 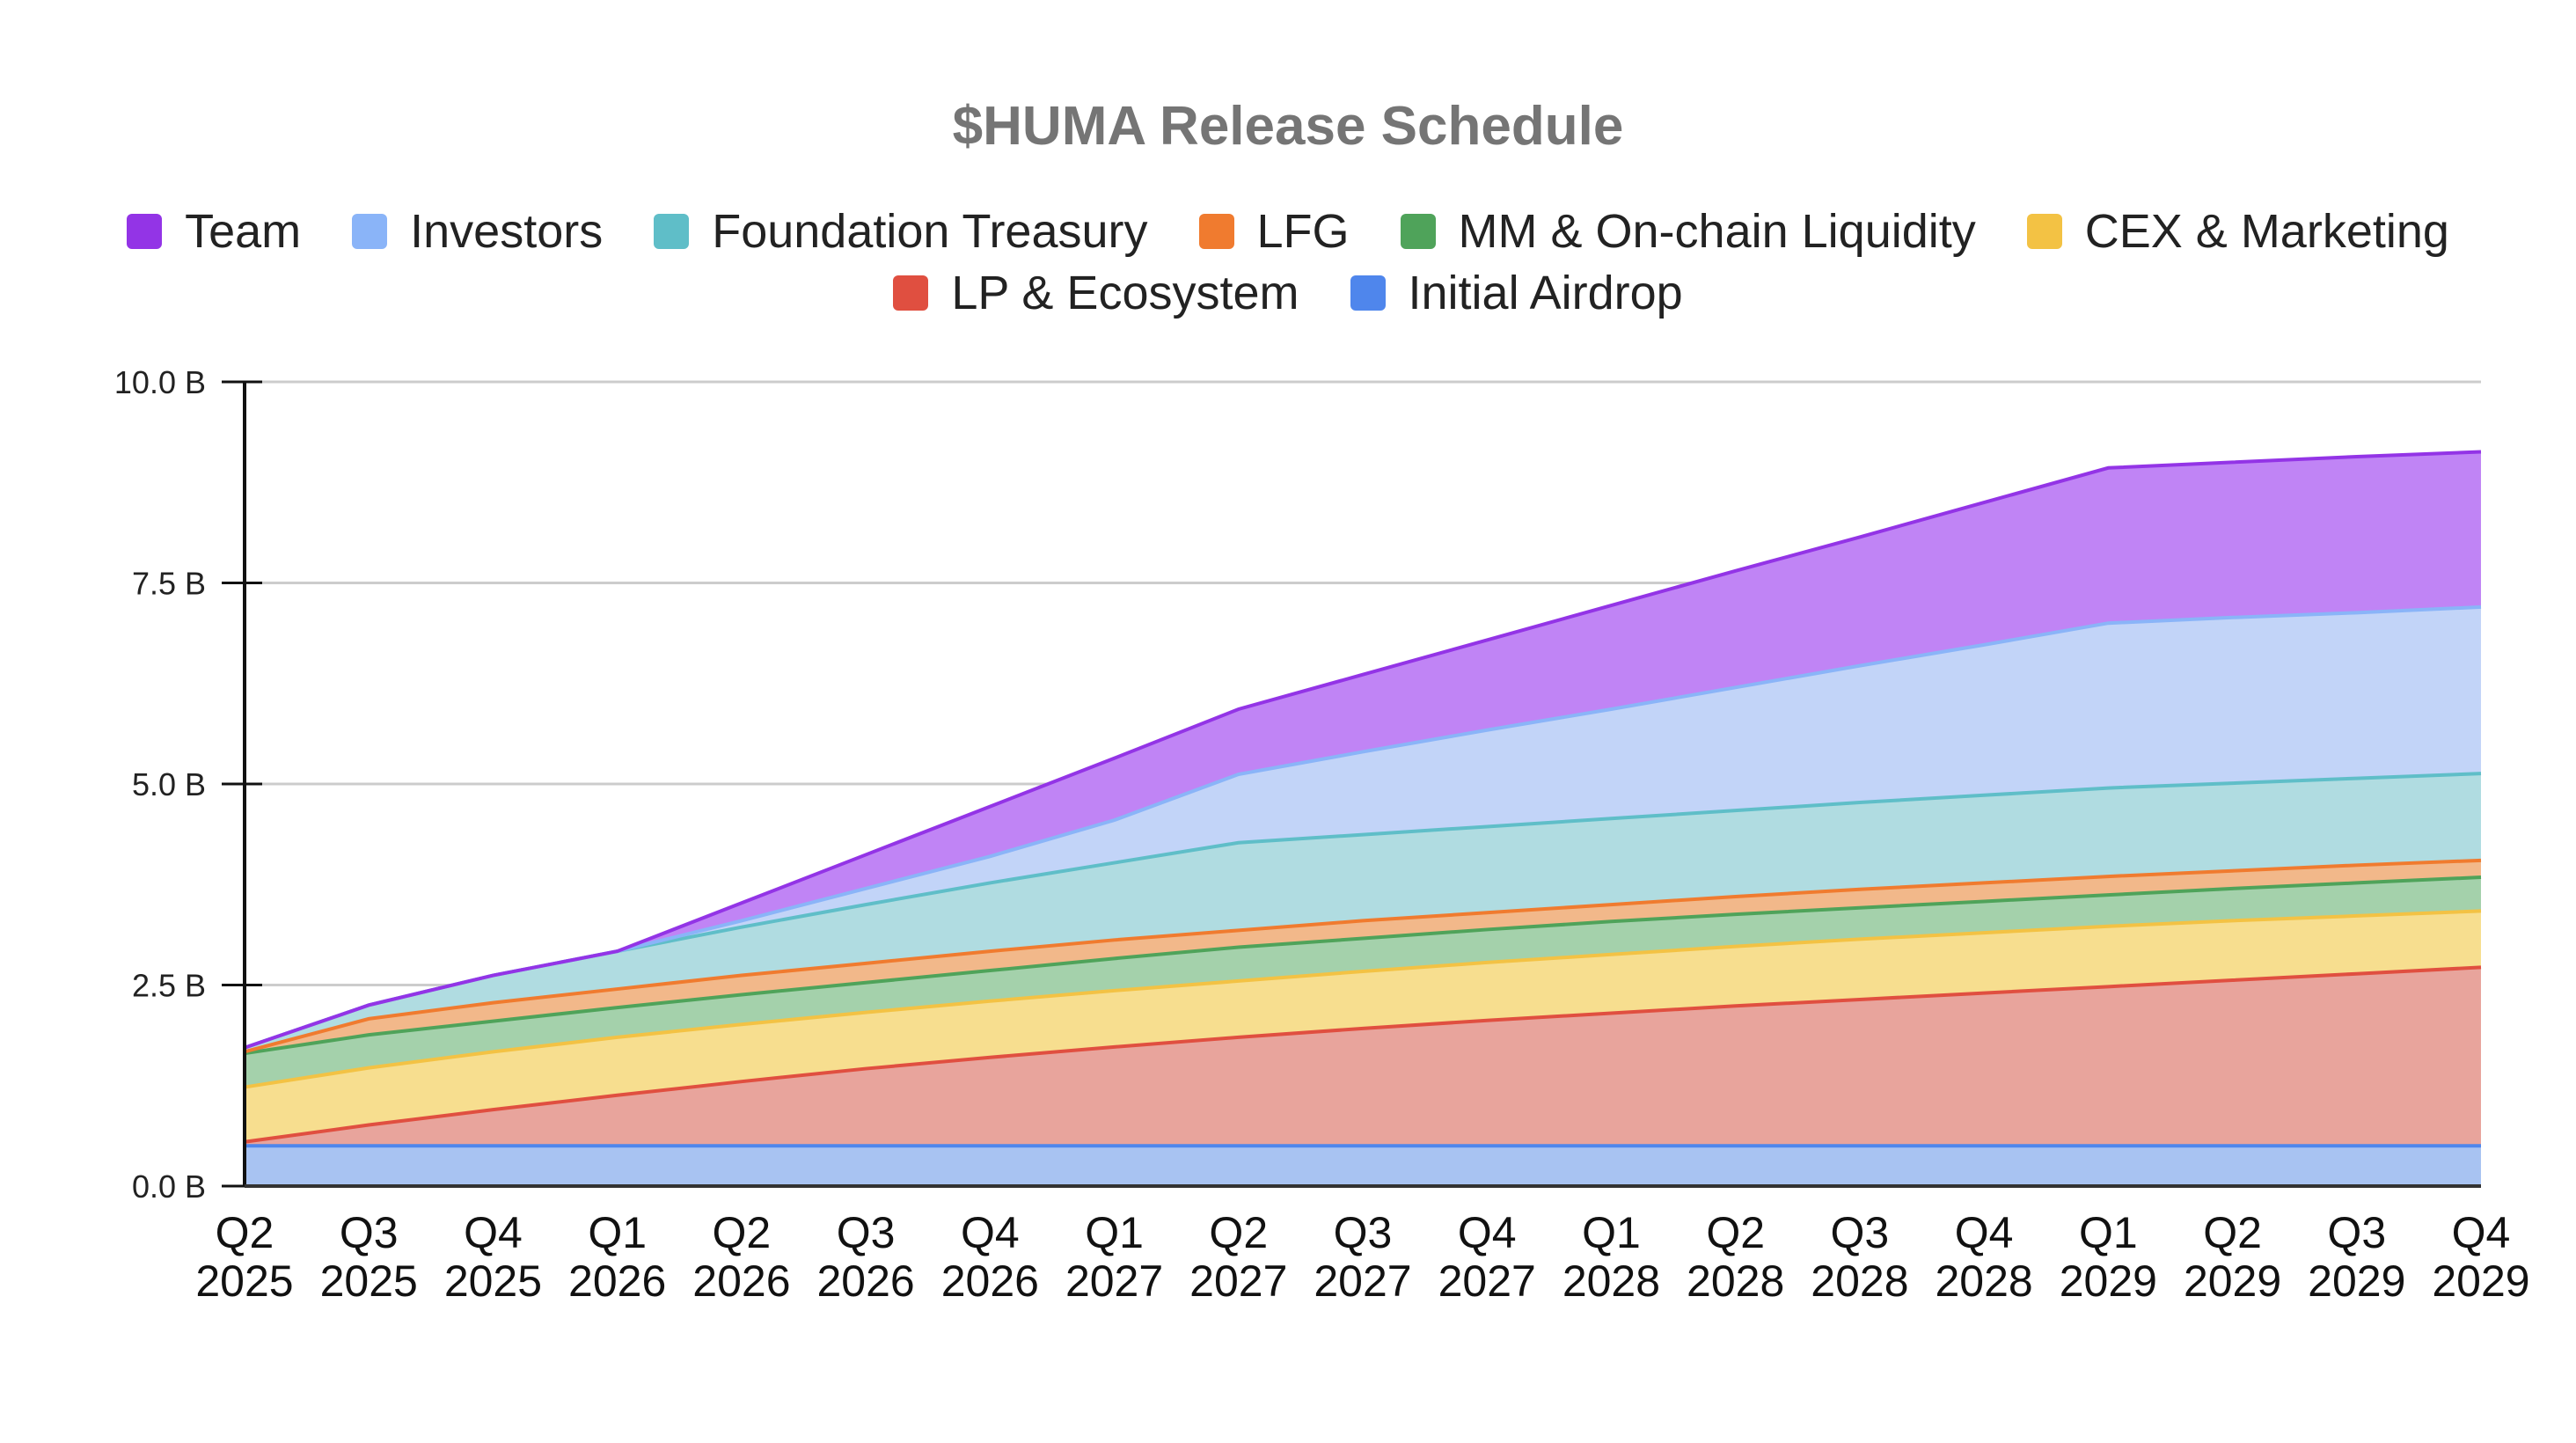 What do you see at coordinates (1545, 293) in the screenshot?
I see `legend-label: Initial Airdrop` at bounding box center [1545, 293].